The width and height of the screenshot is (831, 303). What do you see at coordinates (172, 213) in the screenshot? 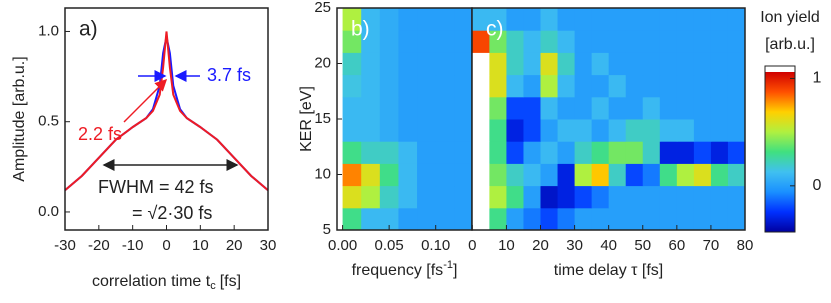
I see `annotation: = √2·30 fs` at bounding box center [172, 213].